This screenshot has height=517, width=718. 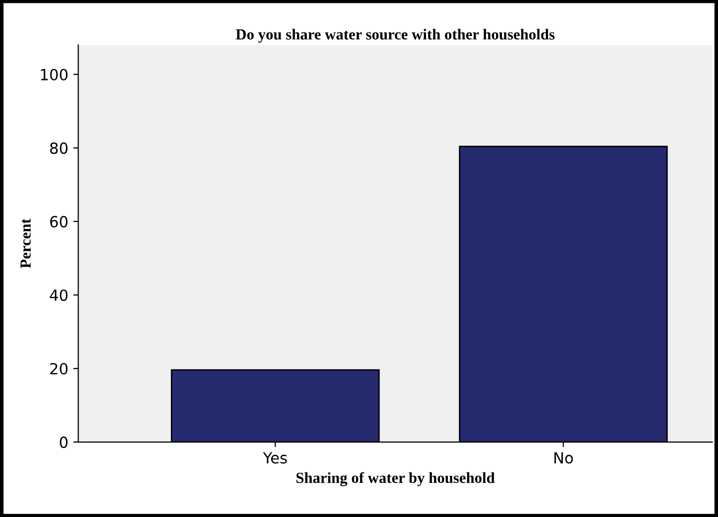 I want to click on x-tick-label: Yes, so click(x=274, y=458).